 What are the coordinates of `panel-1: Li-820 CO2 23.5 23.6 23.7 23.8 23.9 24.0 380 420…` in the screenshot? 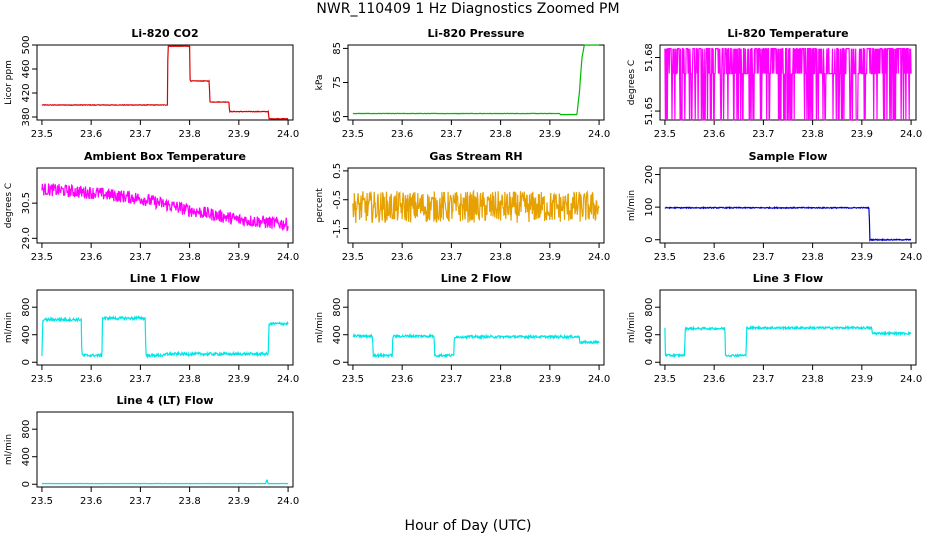 It's located at (151, 83).